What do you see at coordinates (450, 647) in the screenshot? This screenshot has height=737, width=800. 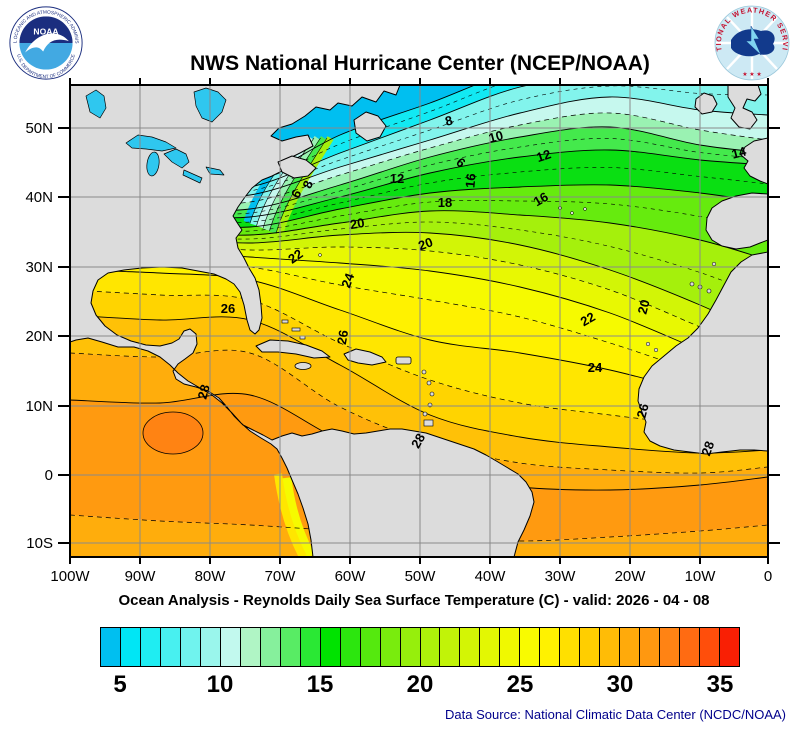 I see `colorbar-segment-21c` at bounding box center [450, 647].